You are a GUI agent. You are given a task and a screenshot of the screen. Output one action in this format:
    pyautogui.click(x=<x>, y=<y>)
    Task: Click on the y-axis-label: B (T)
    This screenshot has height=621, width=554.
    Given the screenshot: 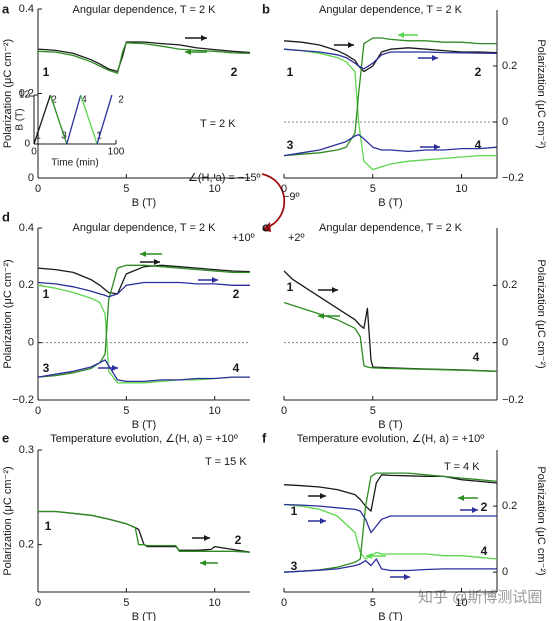 What is the action you would take?
    pyautogui.click(x=20, y=119)
    